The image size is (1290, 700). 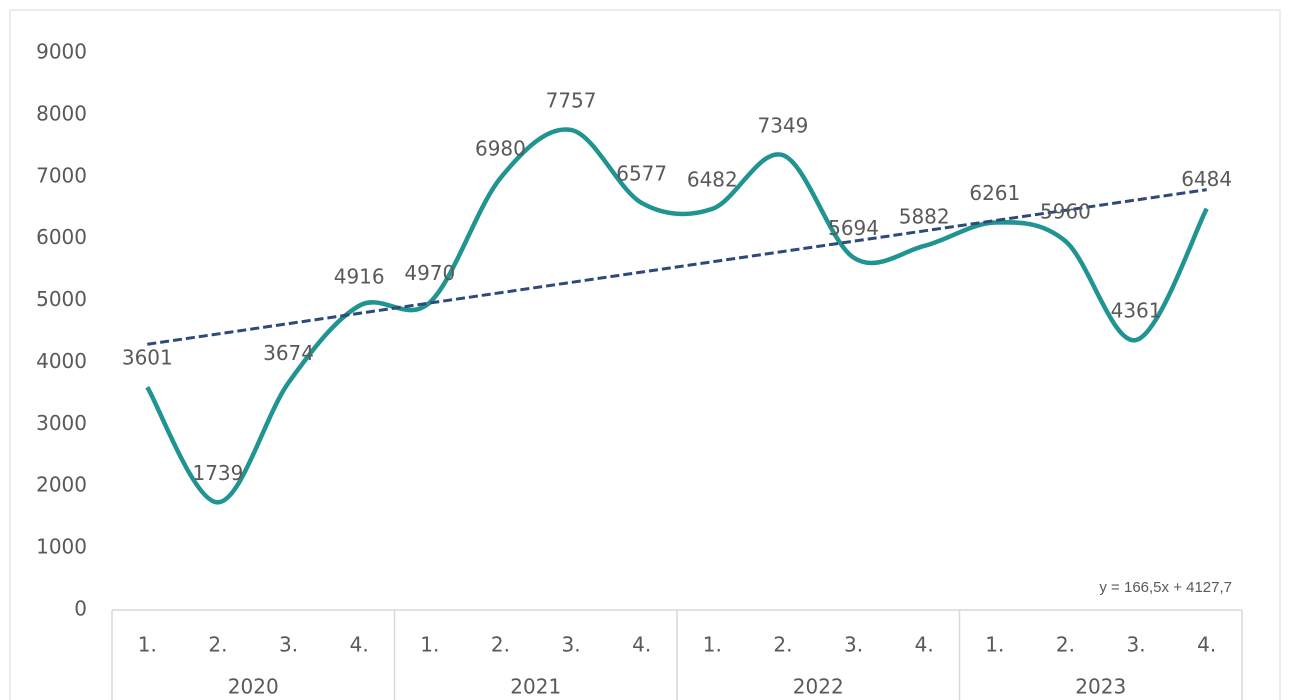 What do you see at coordinates (994, 193) in the screenshot?
I see `data-label: 6261` at bounding box center [994, 193].